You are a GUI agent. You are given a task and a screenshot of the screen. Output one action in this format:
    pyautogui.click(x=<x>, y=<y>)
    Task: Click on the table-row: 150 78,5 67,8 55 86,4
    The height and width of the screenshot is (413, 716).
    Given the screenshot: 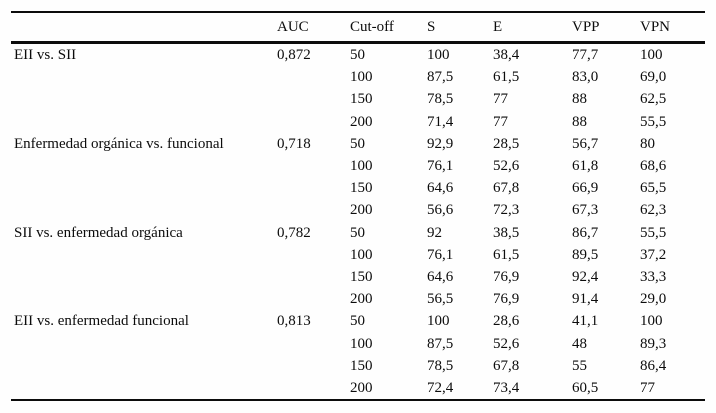 What is the action you would take?
    pyautogui.click(x=358, y=366)
    